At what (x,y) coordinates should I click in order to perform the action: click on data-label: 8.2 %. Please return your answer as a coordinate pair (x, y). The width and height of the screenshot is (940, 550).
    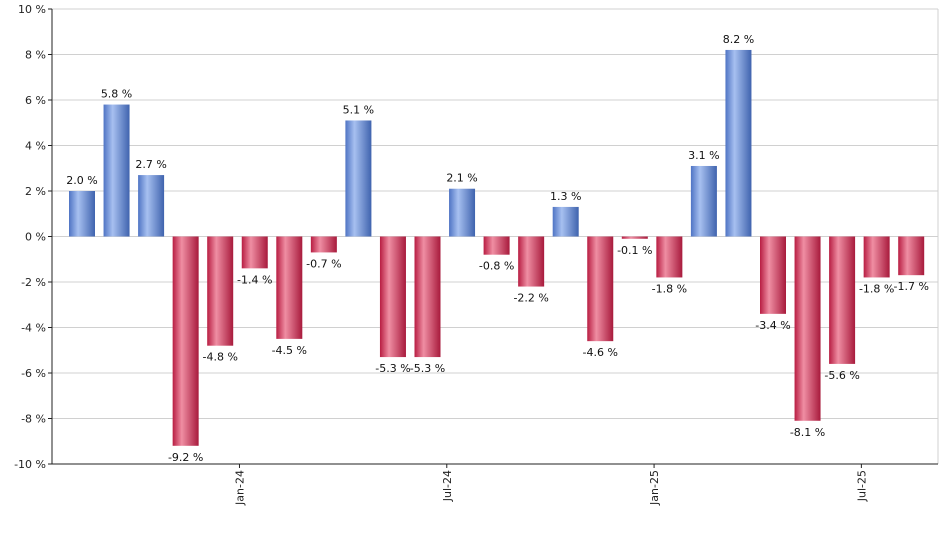
    Looking at the image, I should click on (738, 39).